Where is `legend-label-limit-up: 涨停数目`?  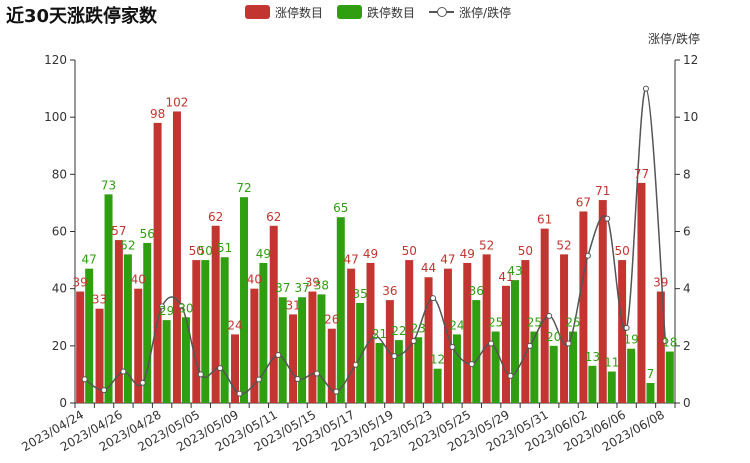 legend-label-limit-up: 涨停数目 is located at coordinates (299, 12).